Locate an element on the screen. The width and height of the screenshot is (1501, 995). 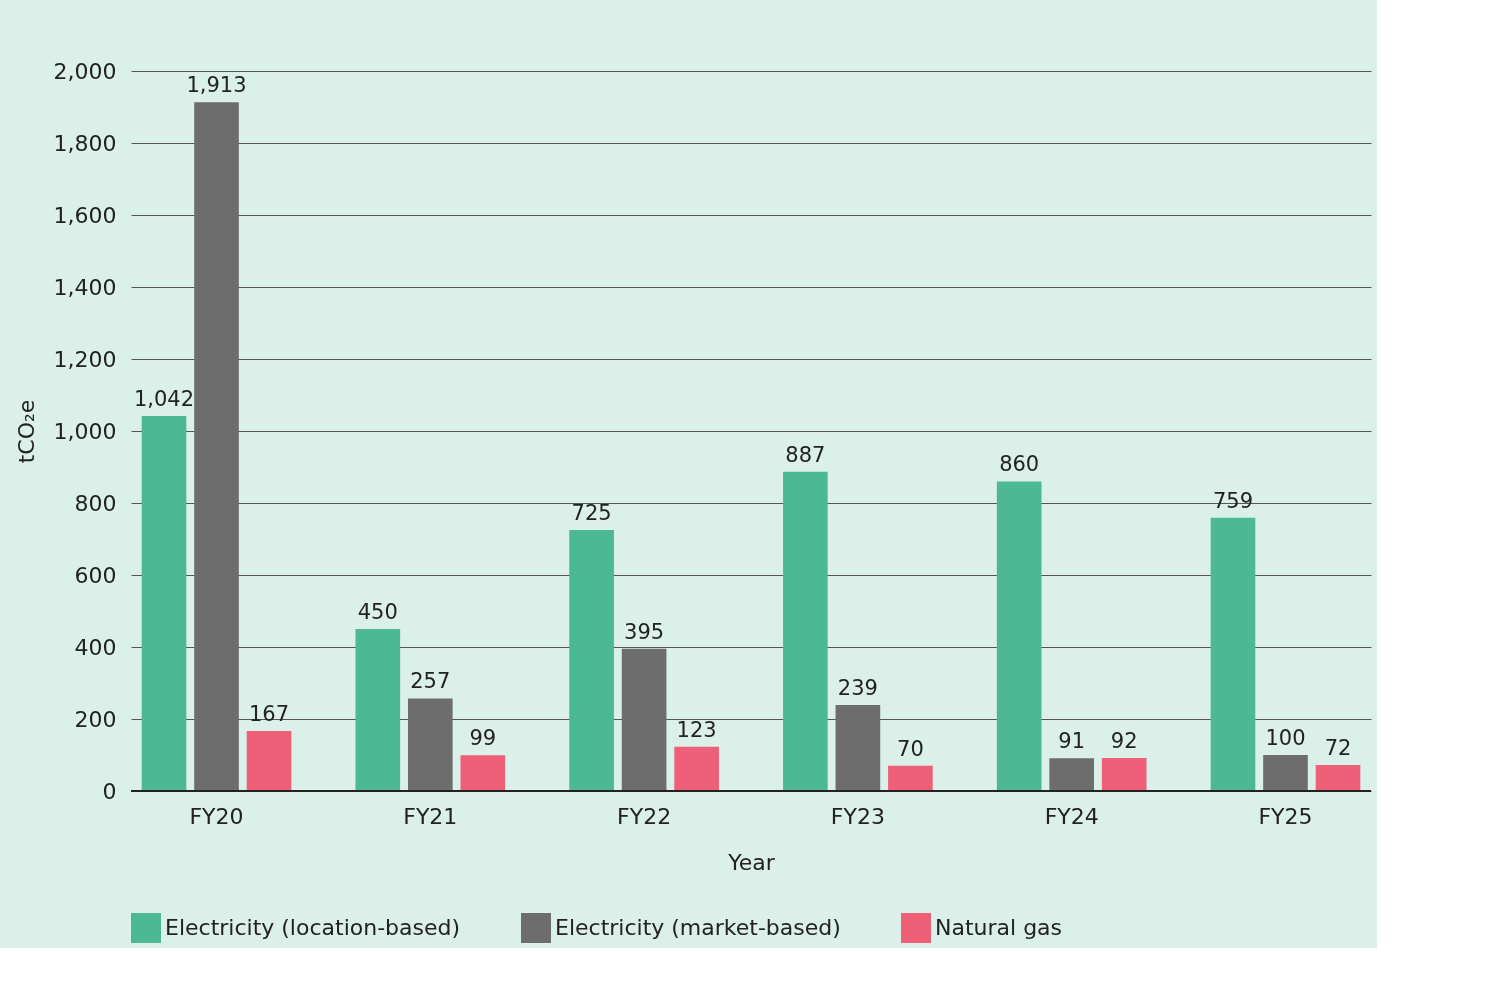
data-label: 450 is located at coordinates (377, 612).